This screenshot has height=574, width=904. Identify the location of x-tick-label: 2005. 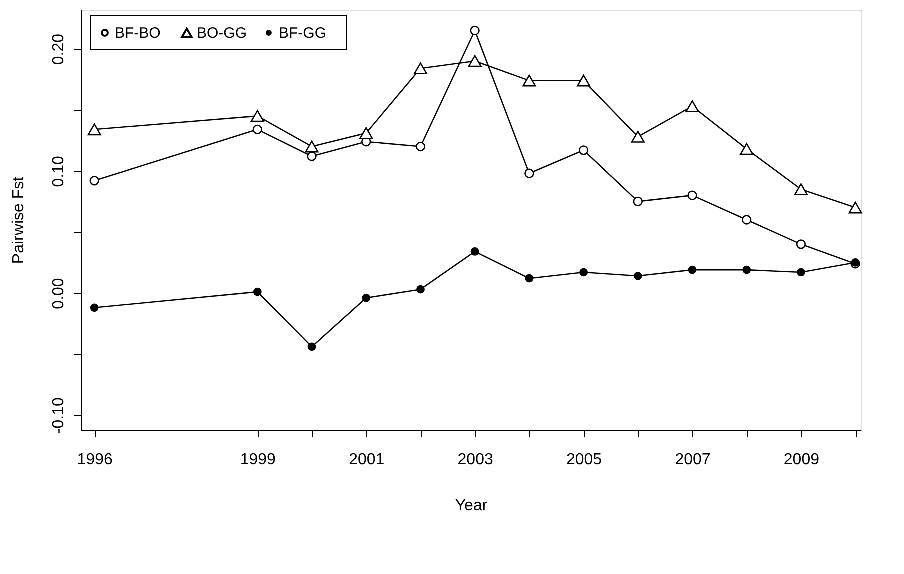
(584, 460).